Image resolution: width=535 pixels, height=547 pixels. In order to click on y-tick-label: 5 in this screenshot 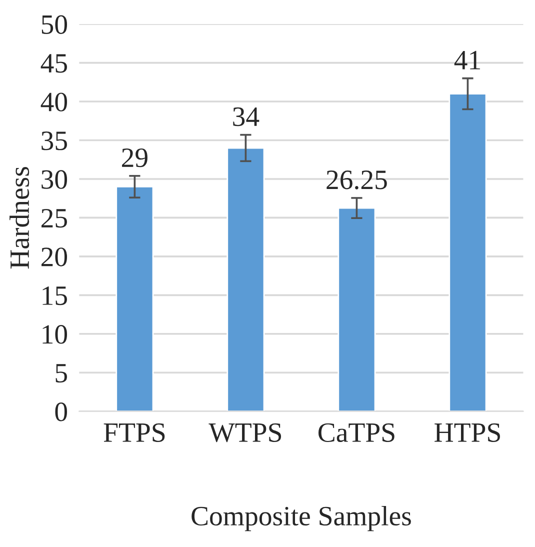, I will do `click(61, 373)`.